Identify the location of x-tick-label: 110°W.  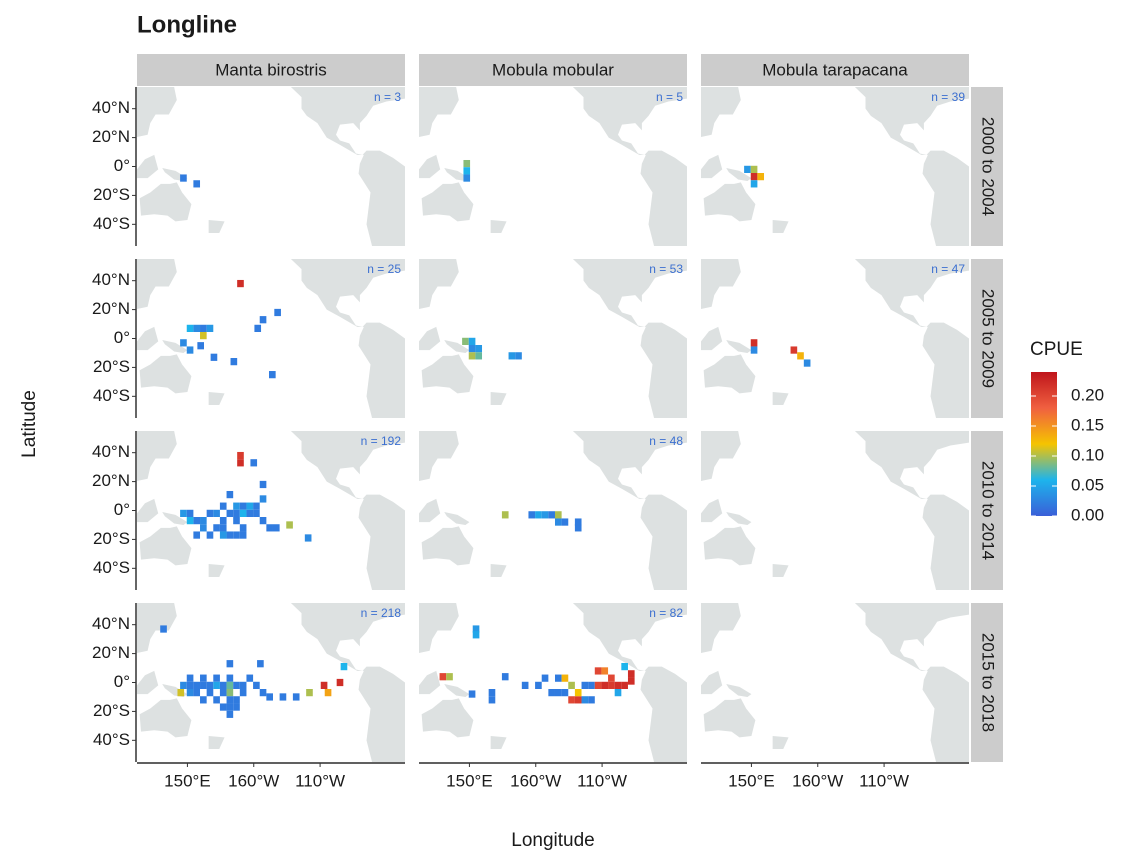
(602, 780).